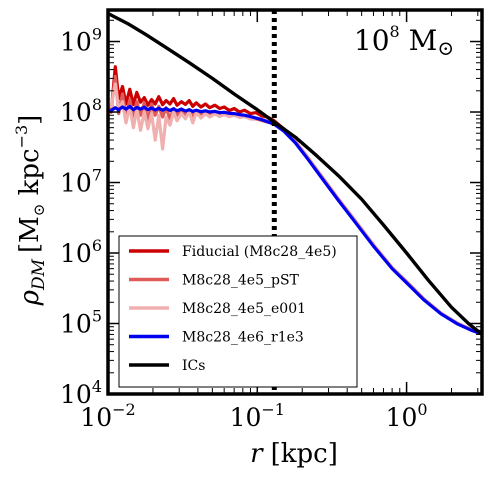  What do you see at coordinates (81, 323) in the screenshot?
I see `y-tick-label-1: 10⁵` at bounding box center [81, 323].